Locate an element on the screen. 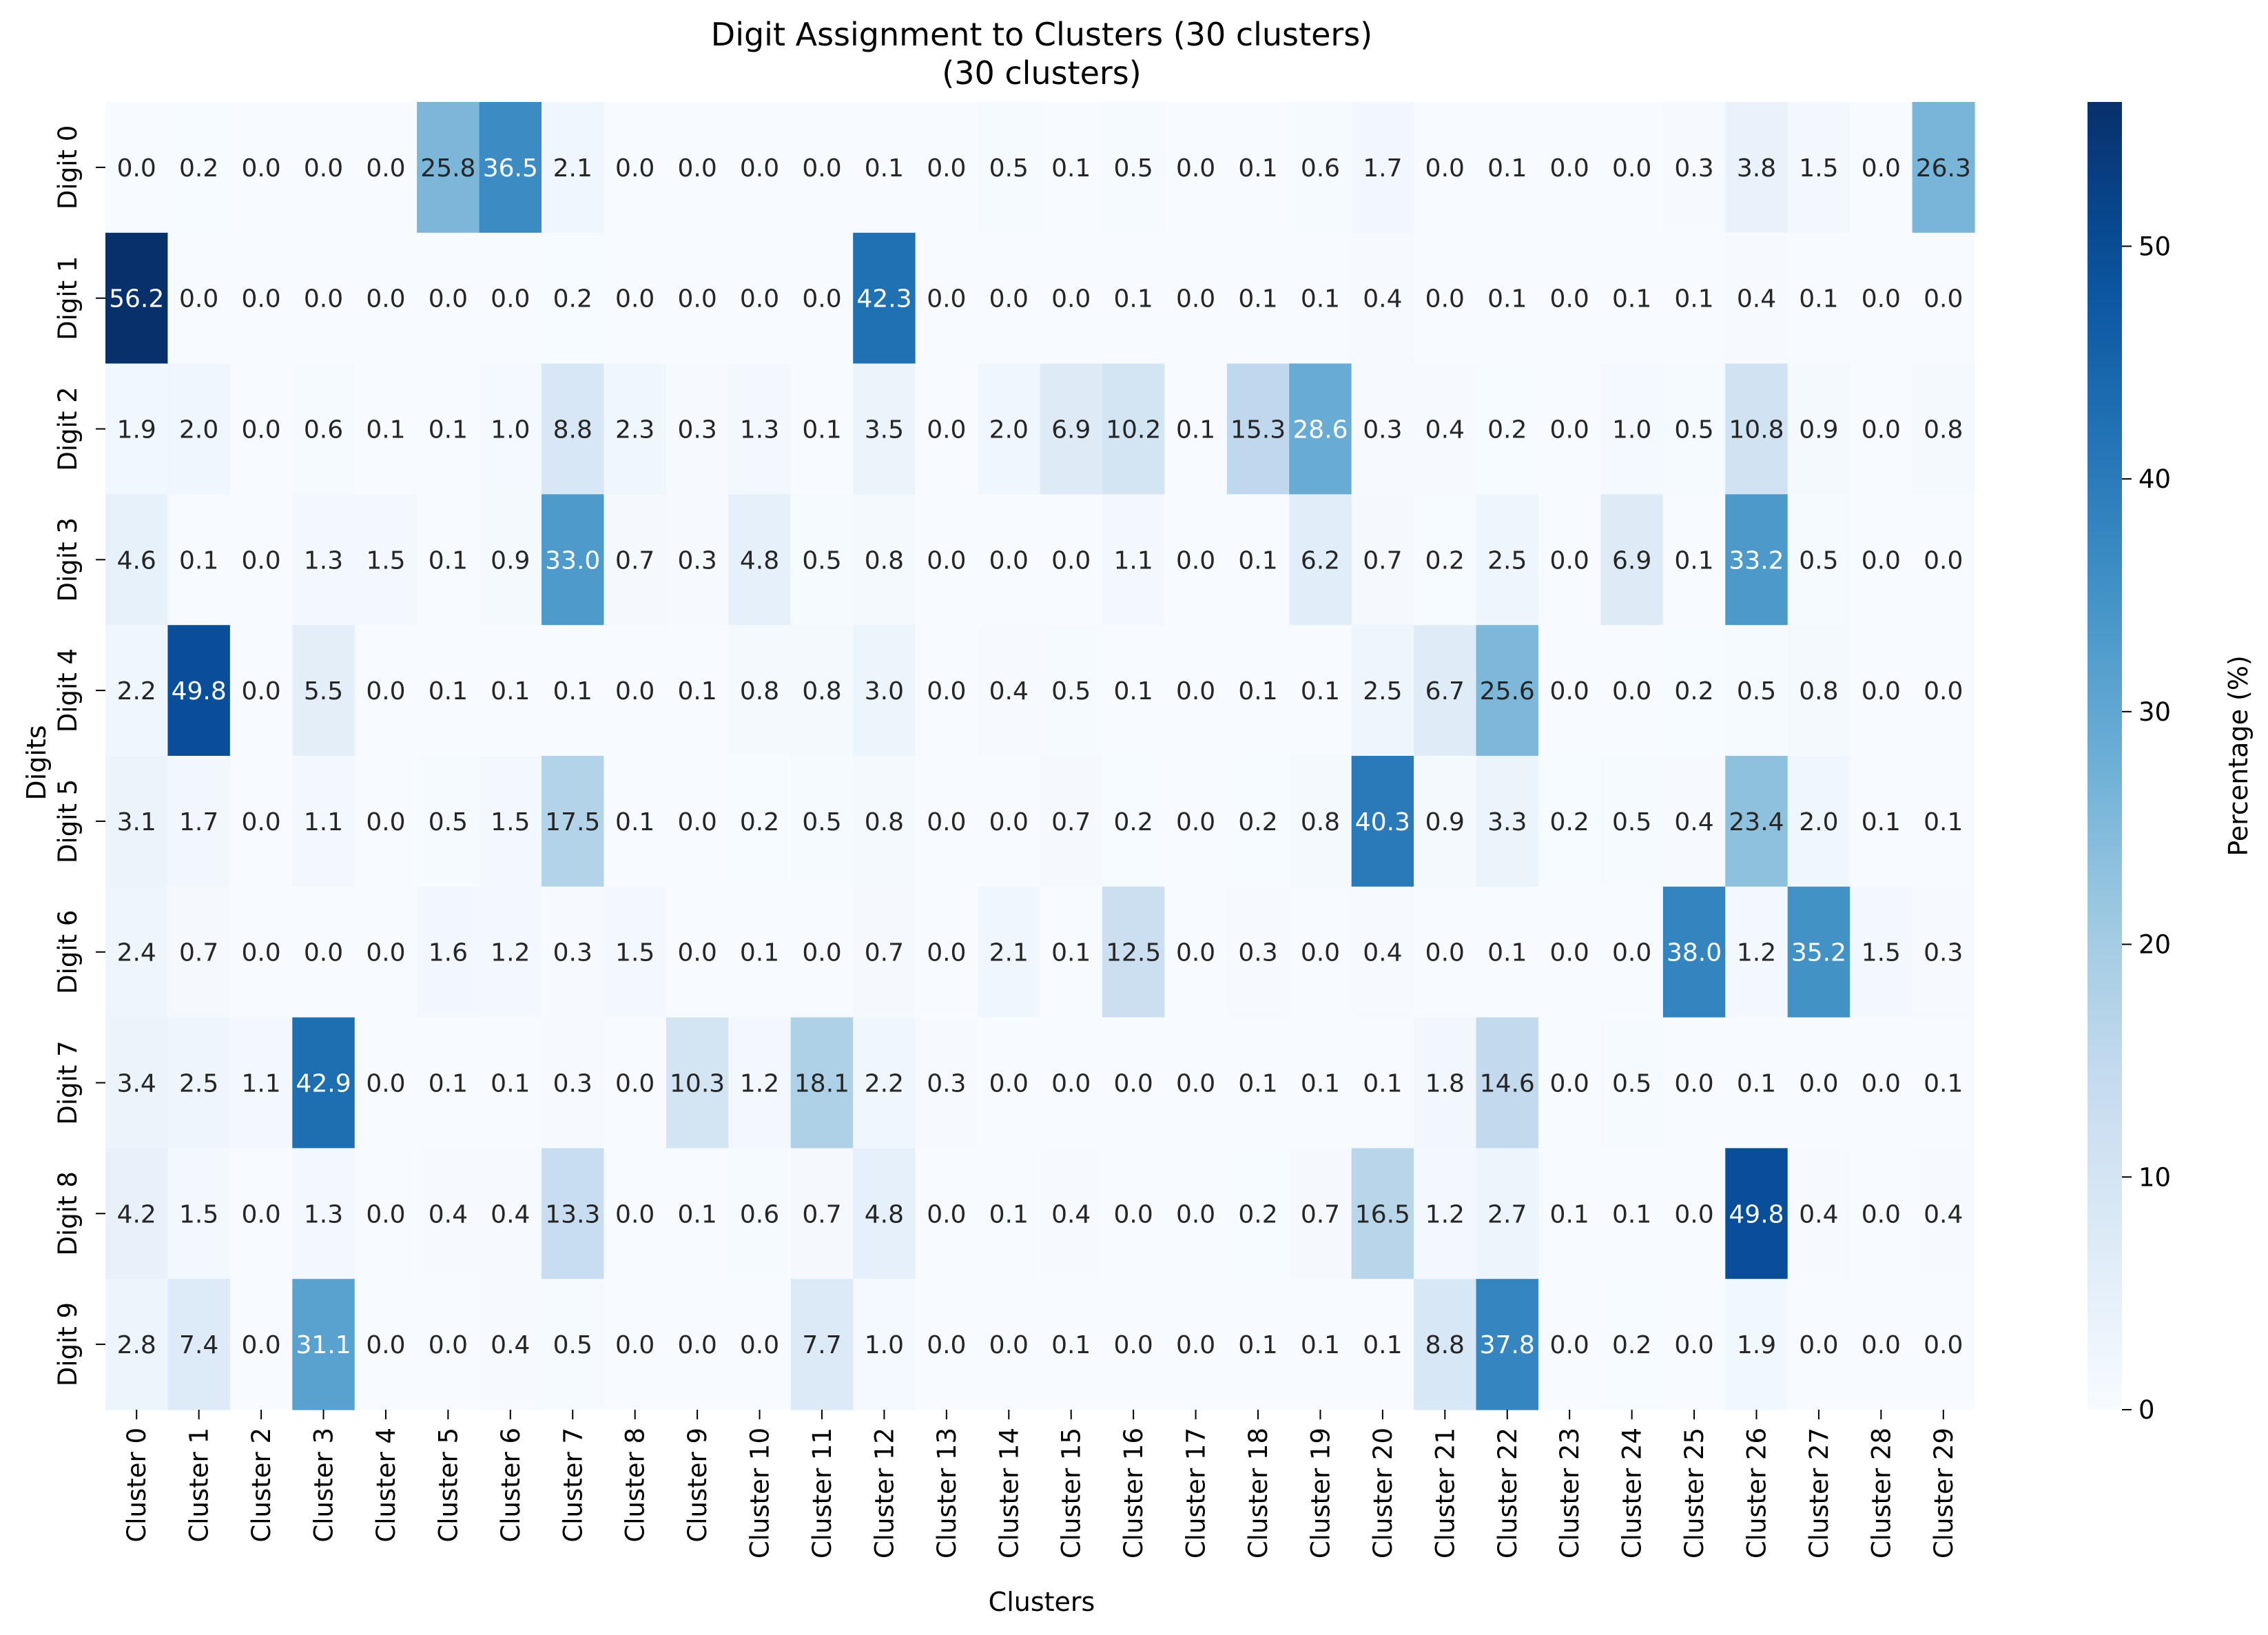  cell-value-label: 17.5 is located at coordinates (572, 822).